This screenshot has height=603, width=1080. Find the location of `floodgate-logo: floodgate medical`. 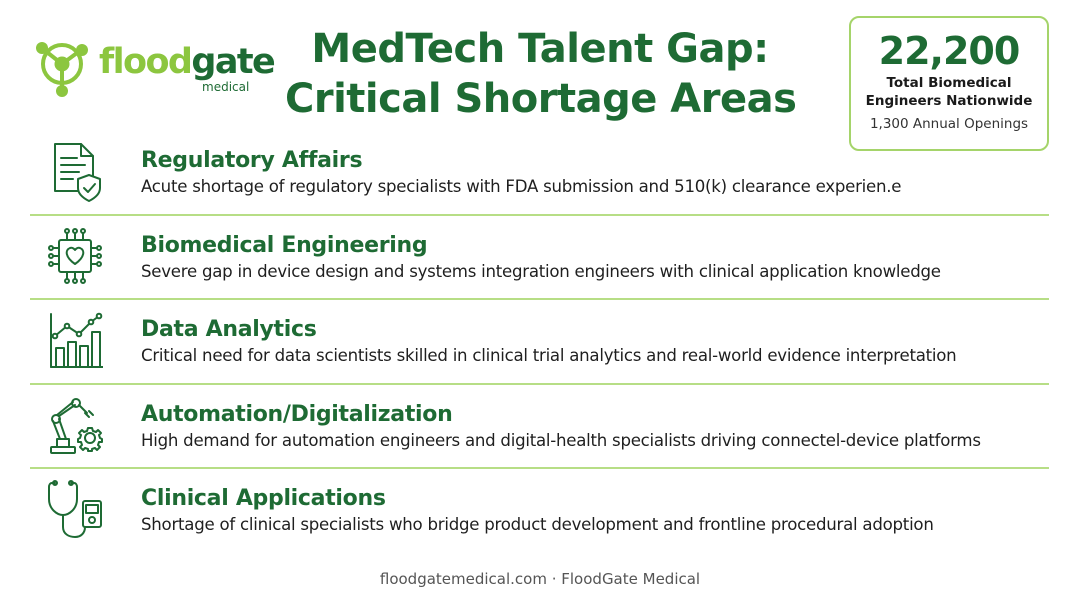

floodgate-logo: floodgate medical is located at coordinates (153, 67).